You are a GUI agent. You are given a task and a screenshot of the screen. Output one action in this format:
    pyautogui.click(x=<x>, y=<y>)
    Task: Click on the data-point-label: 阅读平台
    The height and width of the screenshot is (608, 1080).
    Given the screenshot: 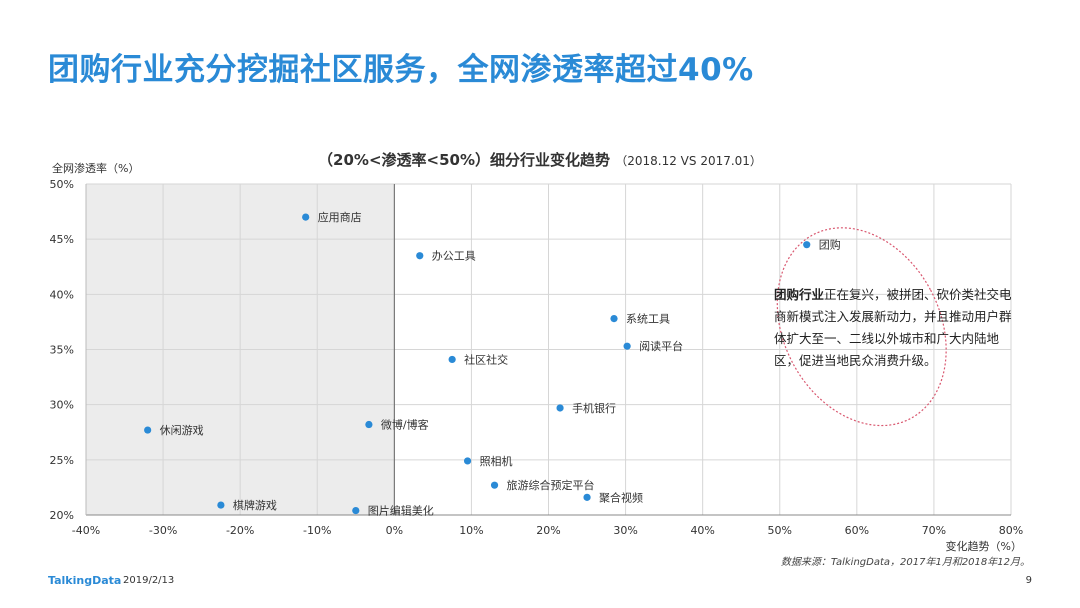 What is the action you would take?
    pyautogui.click(x=661, y=346)
    